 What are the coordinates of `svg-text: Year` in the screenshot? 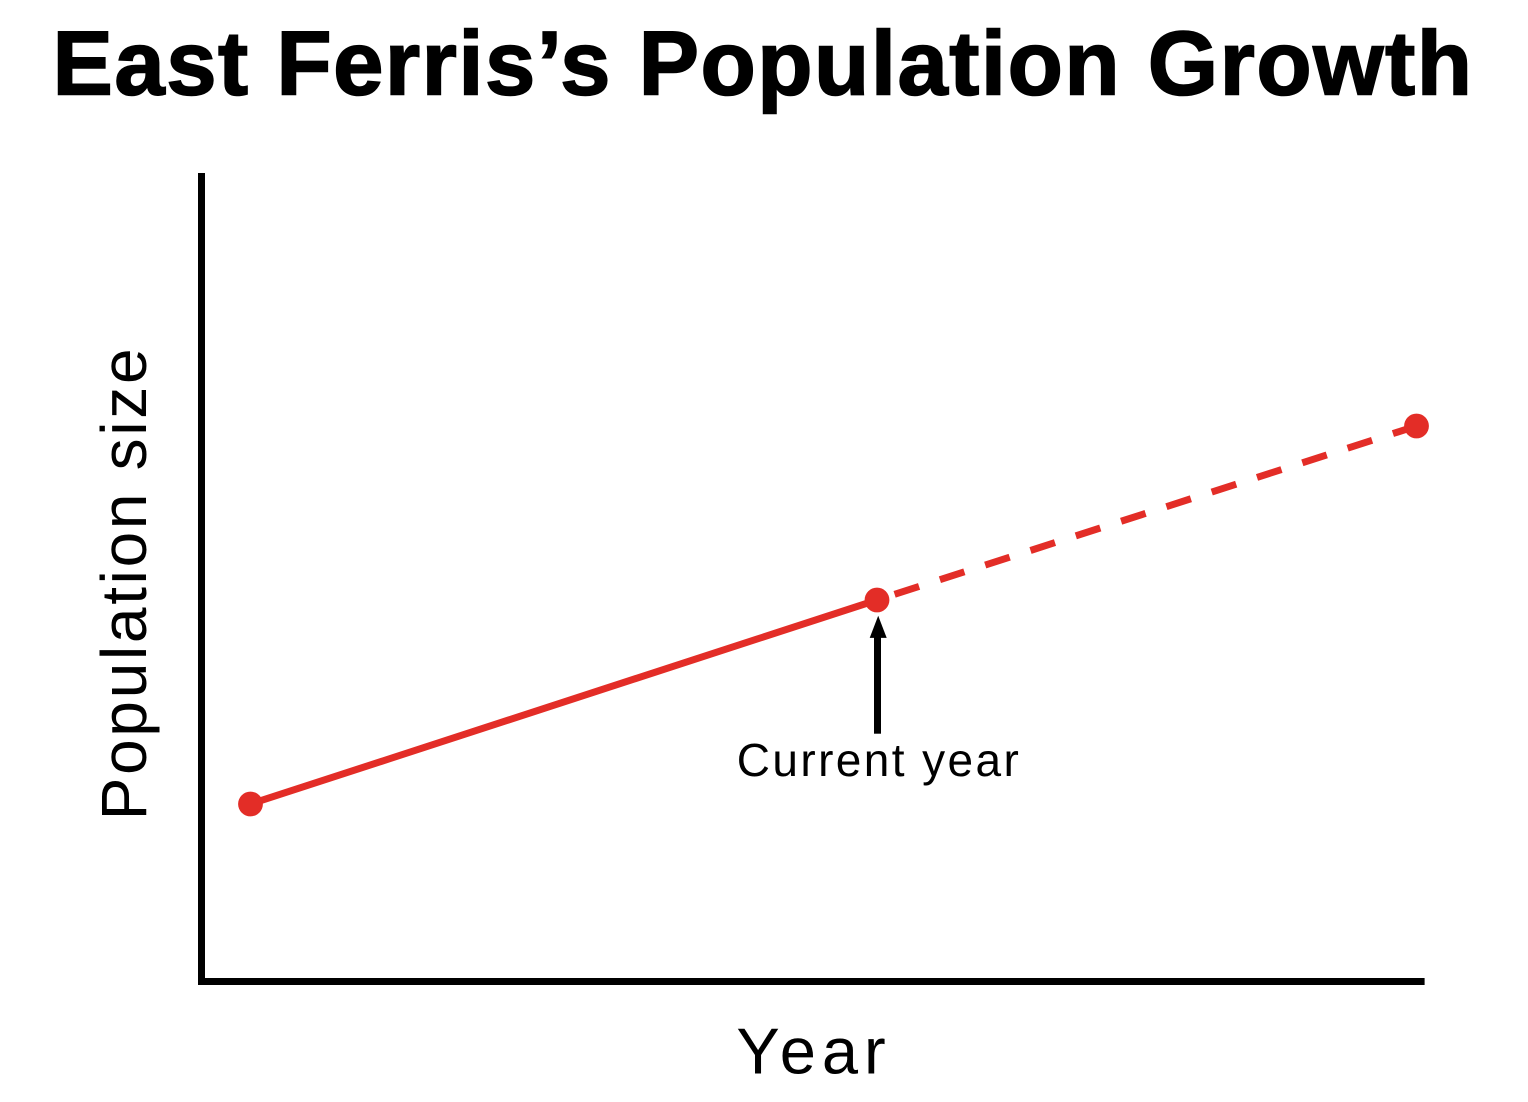 It's located at (813, 1051).